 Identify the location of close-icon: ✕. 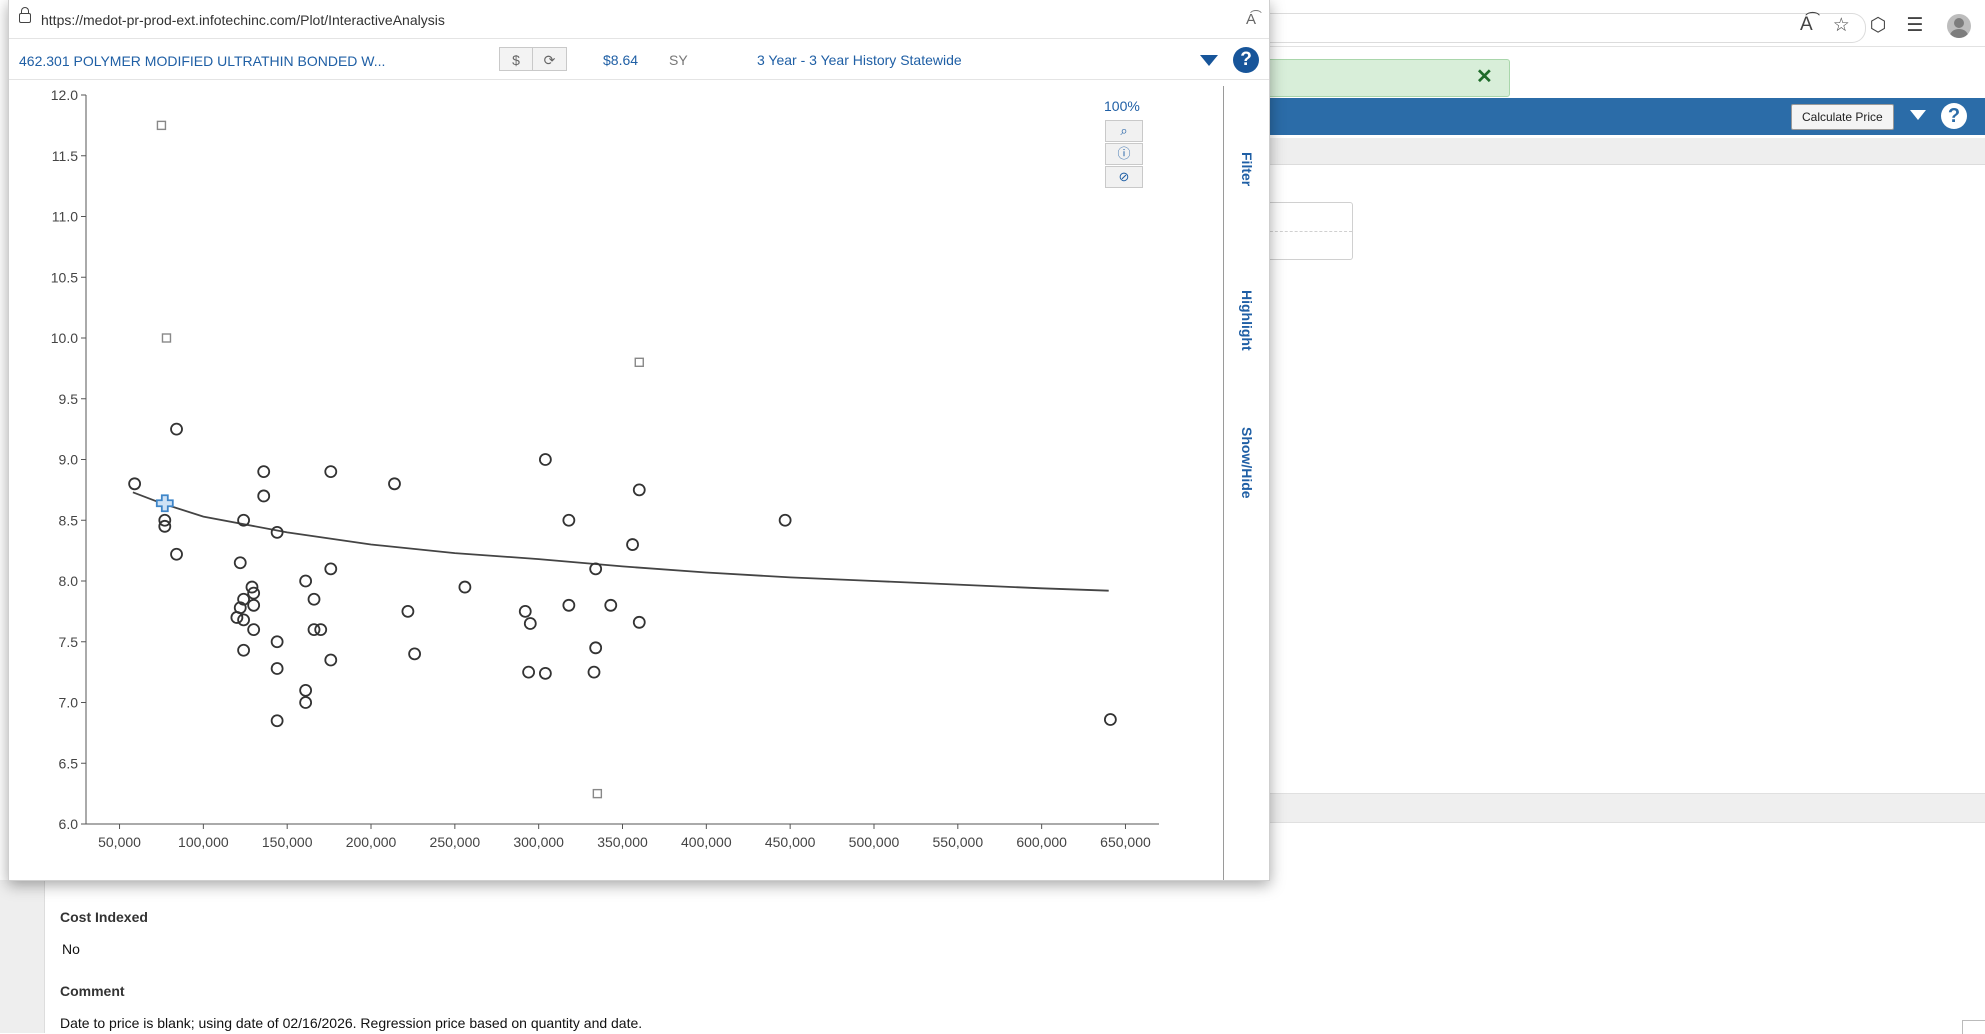
(1484, 77).